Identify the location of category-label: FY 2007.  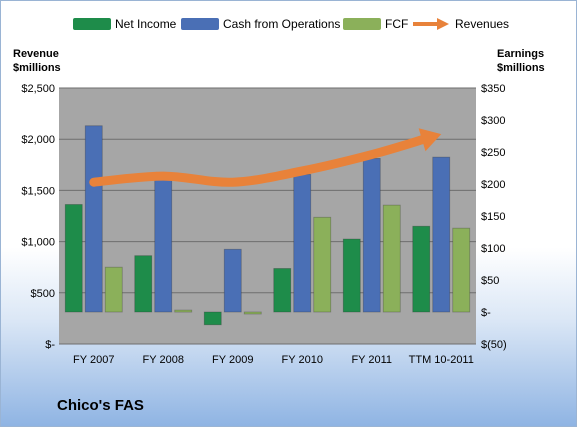
(93, 360).